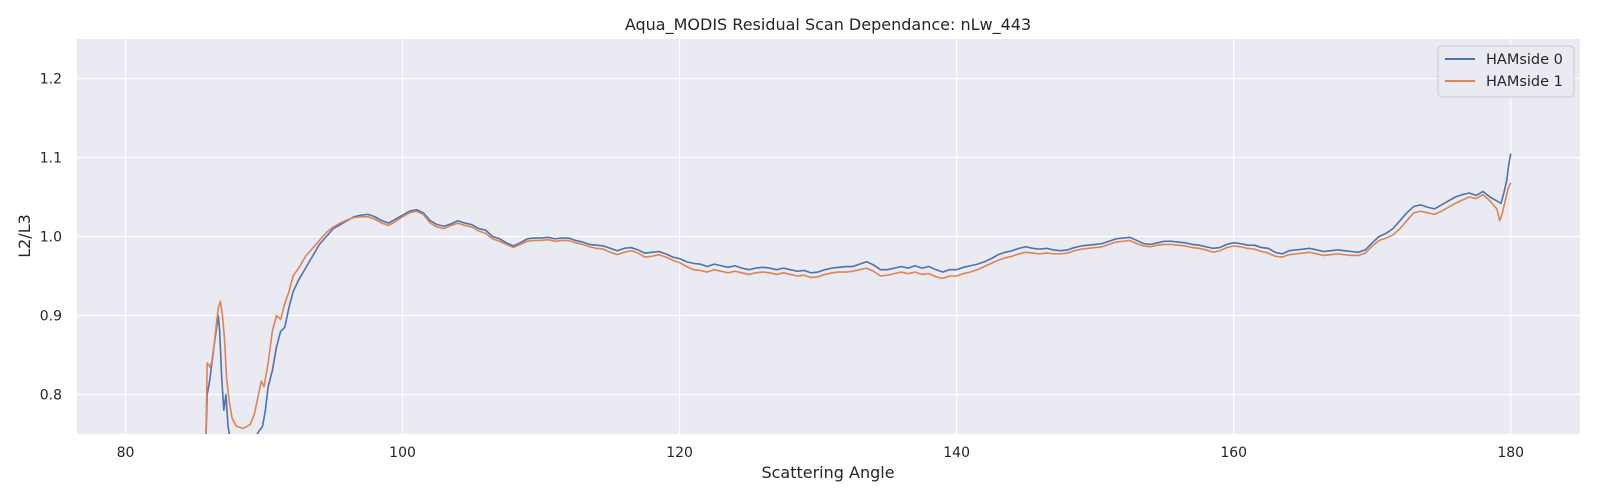 The width and height of the screenshot is (1600, 500). I want to click on y-tick-label: 0.9, so click(51, 317).